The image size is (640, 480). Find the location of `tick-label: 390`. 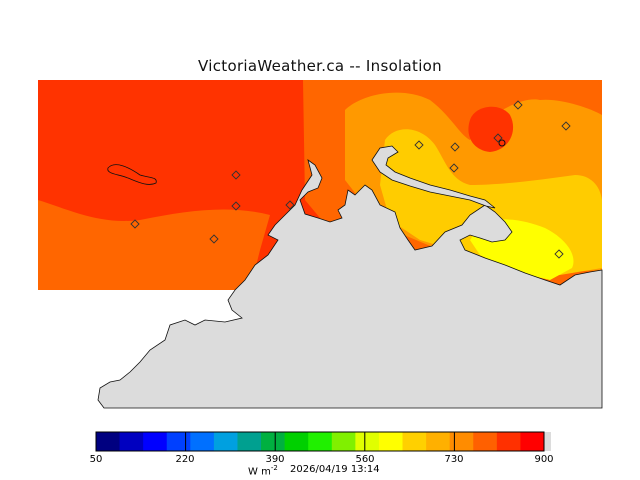

tick-label: 390 is located at coordinates (275, 459).